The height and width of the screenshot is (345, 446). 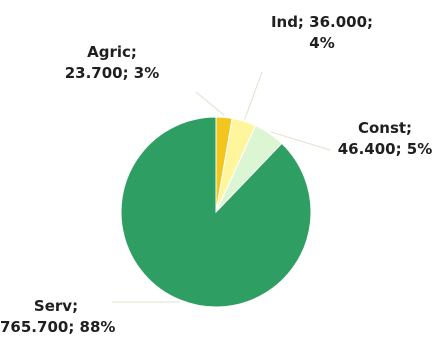 What do you see at coordinates (112, 63) in the screenshot?
I see `label-agric: Agric; 23.700; 3%` at bounding box center [112, 63].